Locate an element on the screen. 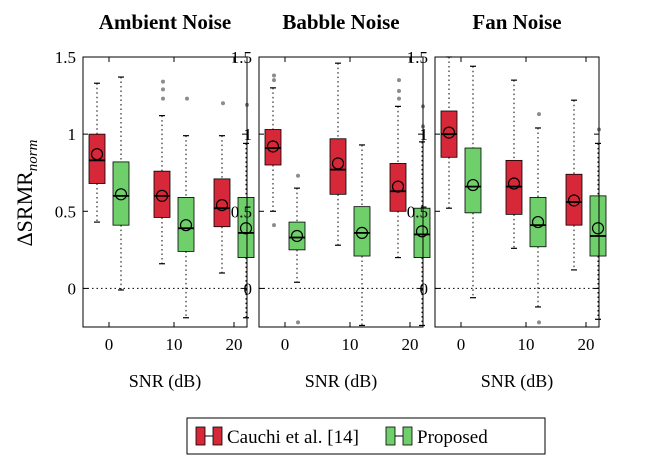 This screenshot has height=457, width=661. panel-title: Babble Noise is located at coordinates (340, 22).